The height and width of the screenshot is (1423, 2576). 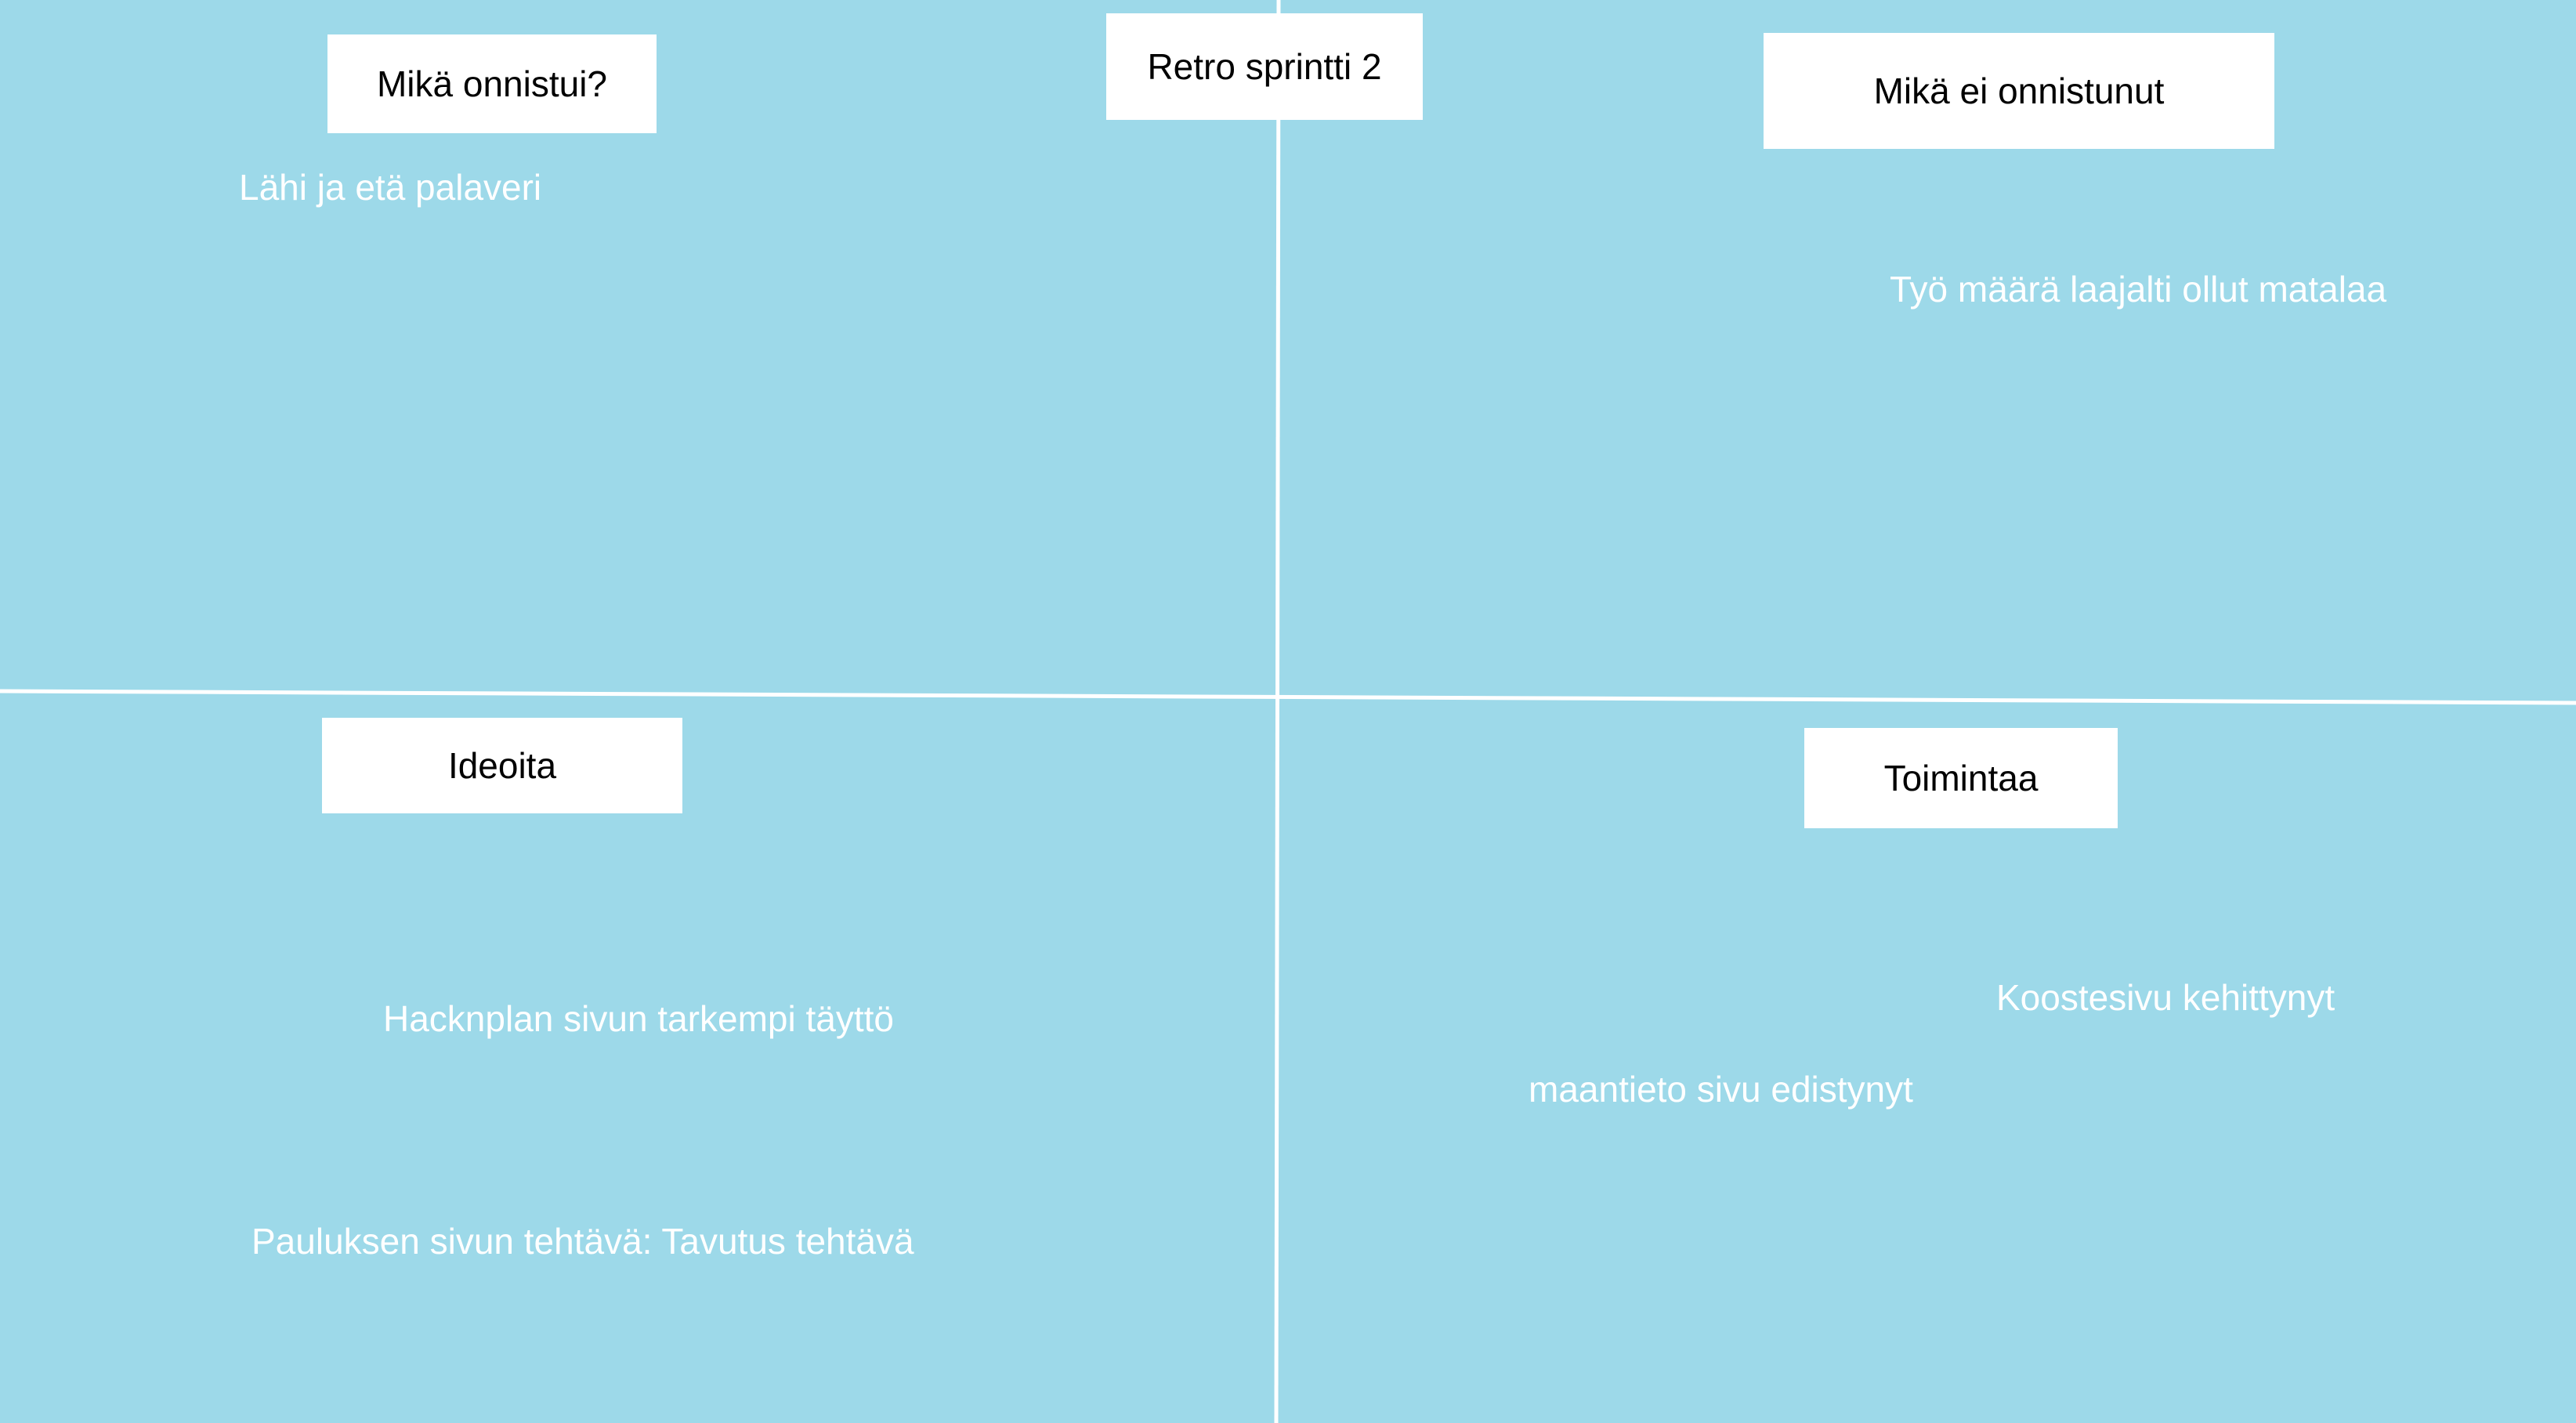 I want to click on heading-bottom-right-text: Toimintaa, so click(x=1961, y=778).